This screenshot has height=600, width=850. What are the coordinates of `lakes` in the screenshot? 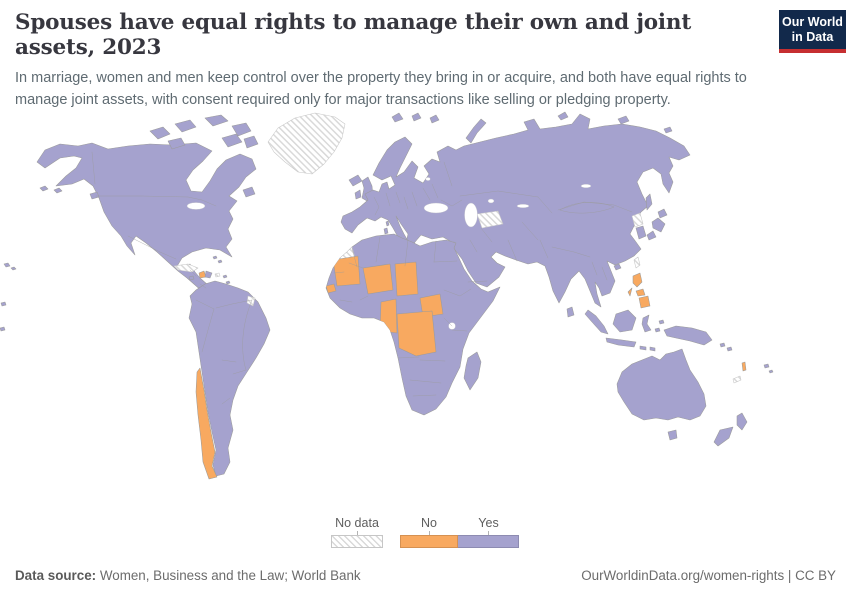 It's located at (389, 253).